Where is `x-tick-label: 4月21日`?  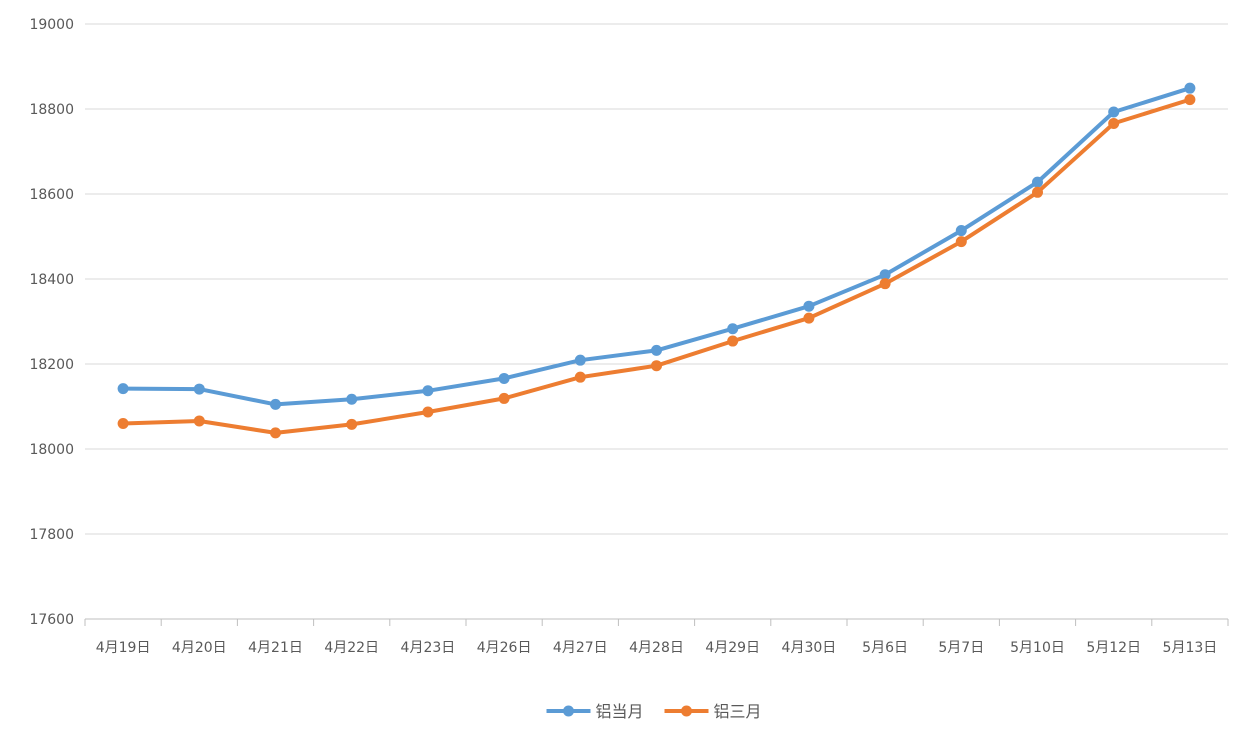 x-tick-label: 4月21日 is located at coordinates (275, 648).